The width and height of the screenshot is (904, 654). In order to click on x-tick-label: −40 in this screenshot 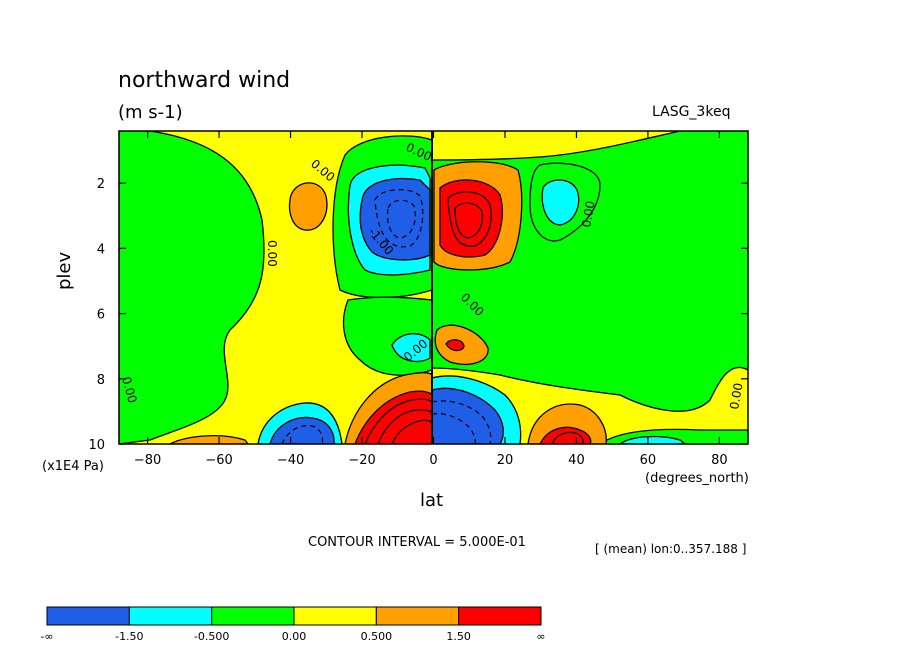, I will do `click(290, 460)`.